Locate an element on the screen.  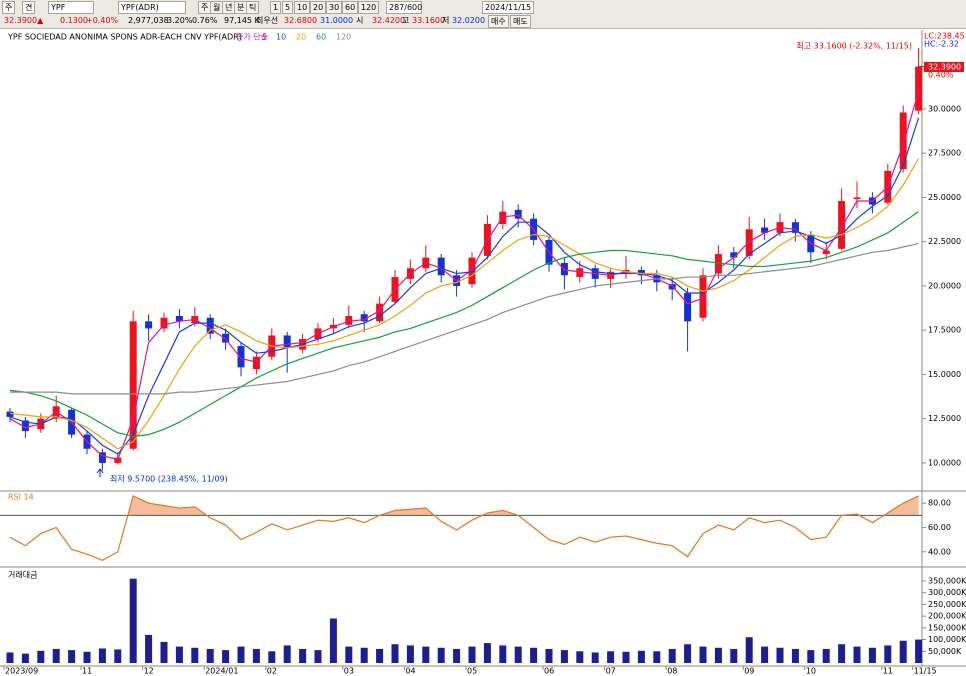
symbol-input: YPF is located at coordinates (71, 7).